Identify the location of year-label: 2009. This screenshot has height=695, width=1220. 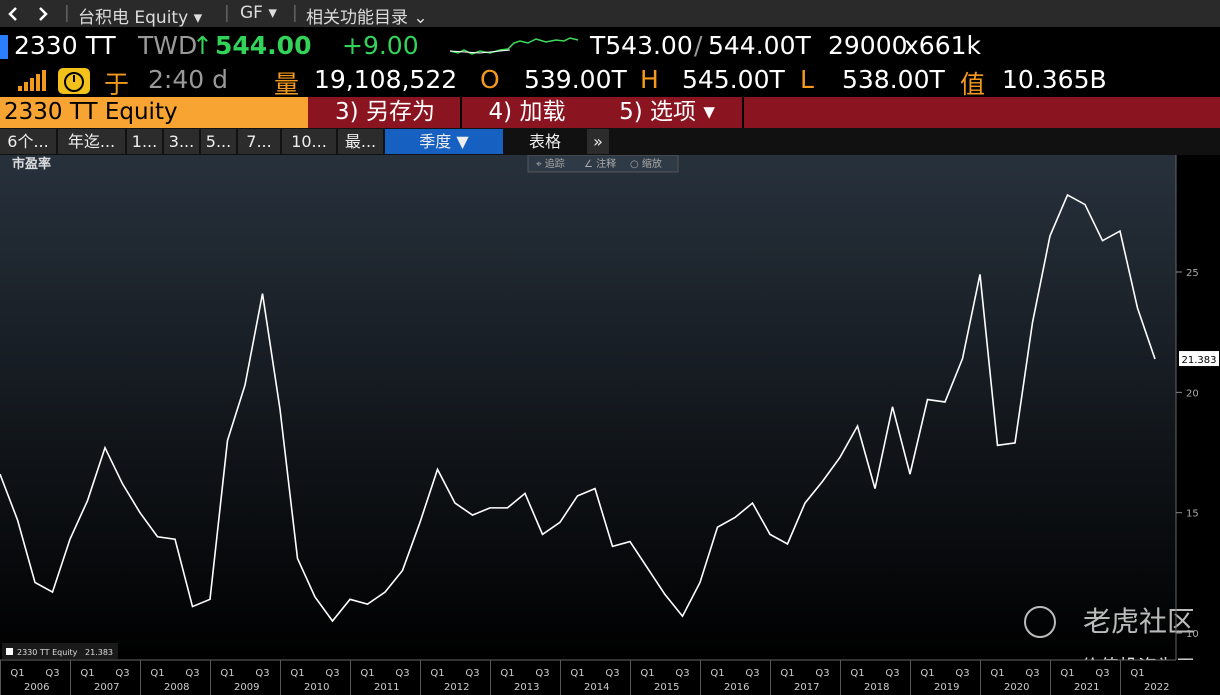
(246, 687).